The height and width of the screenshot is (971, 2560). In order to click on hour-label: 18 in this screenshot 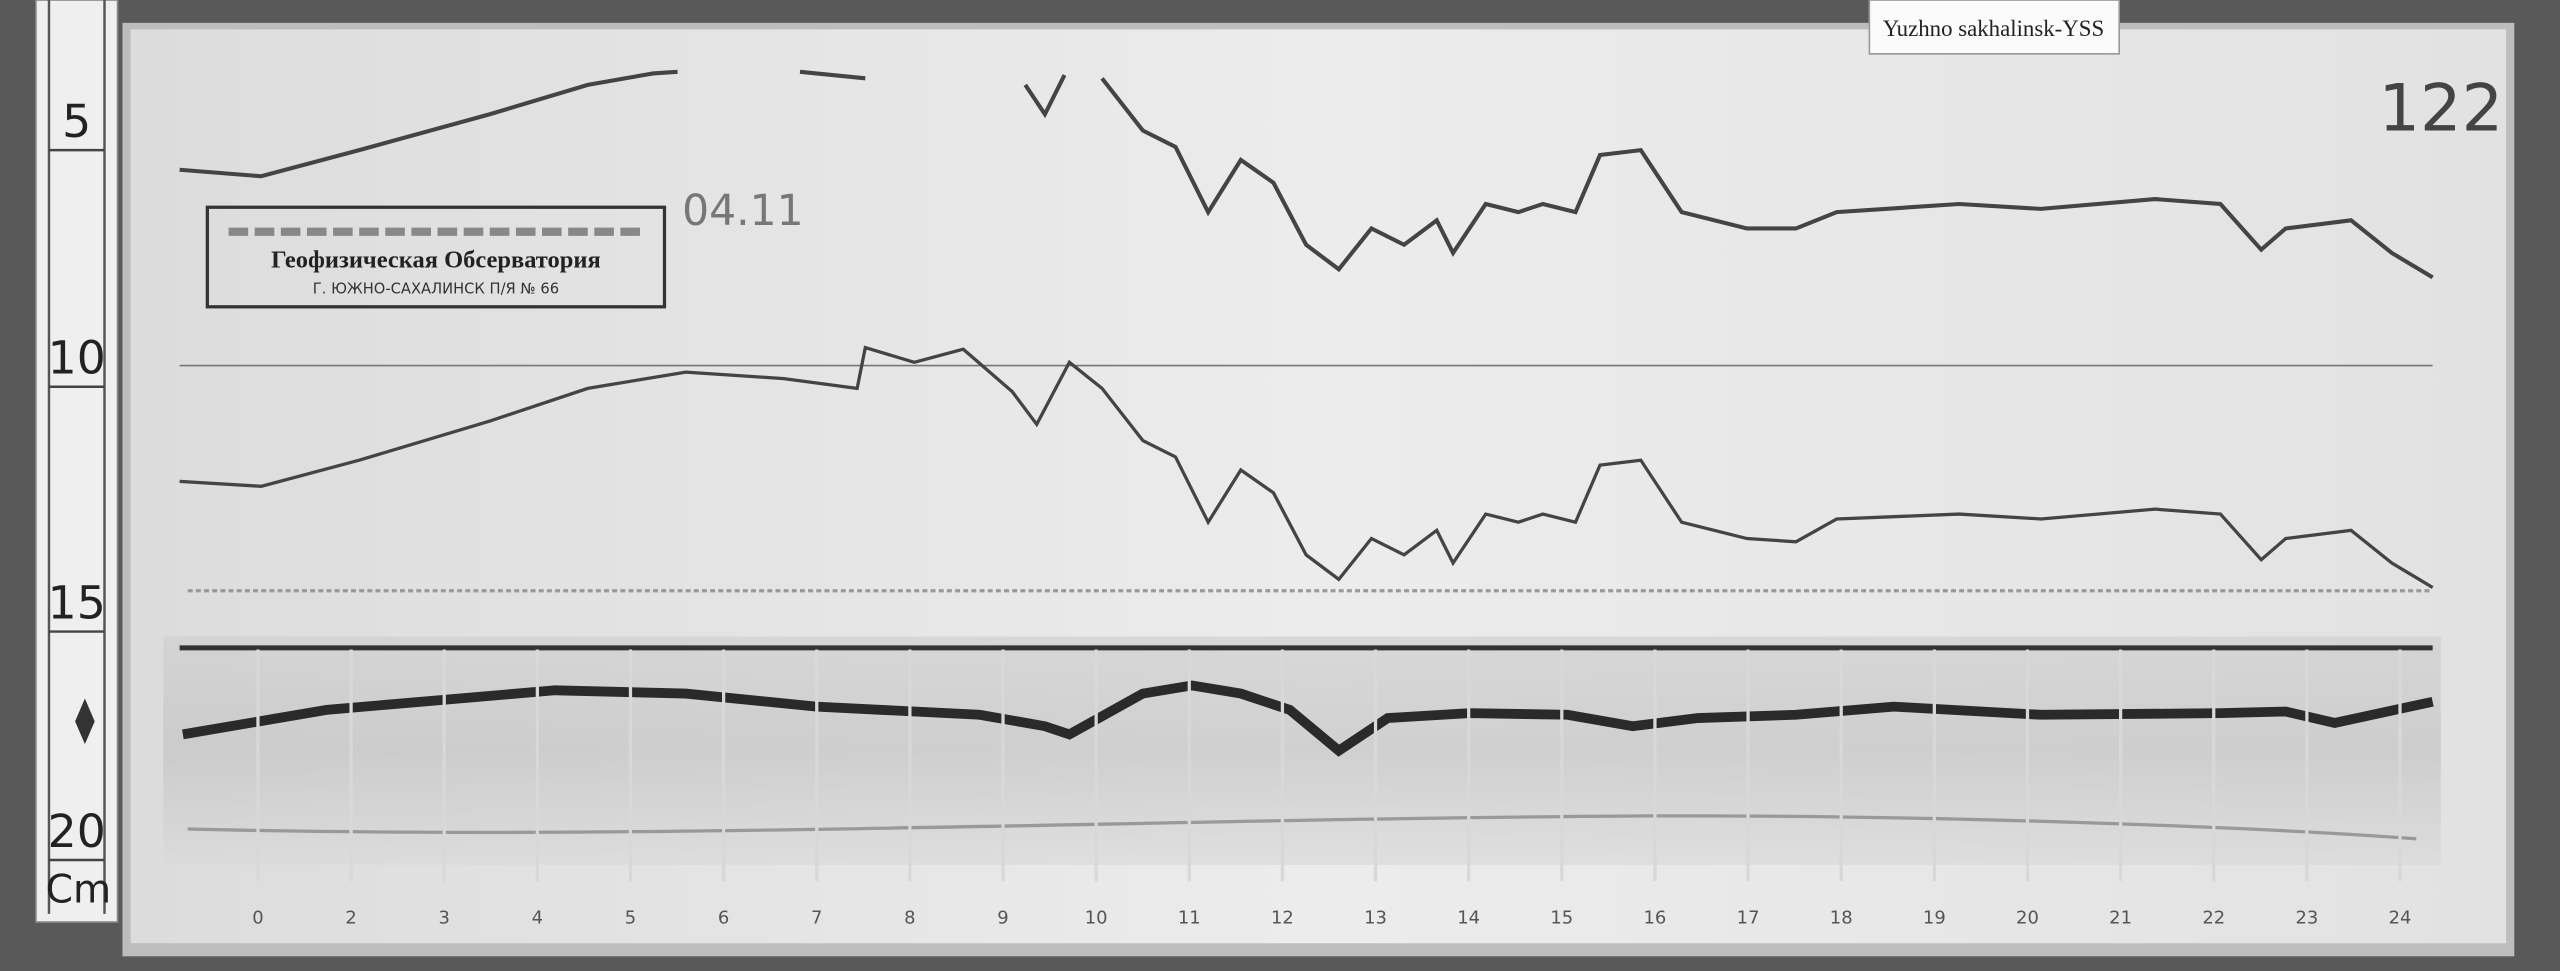, I will do `click(1841, 918)`.